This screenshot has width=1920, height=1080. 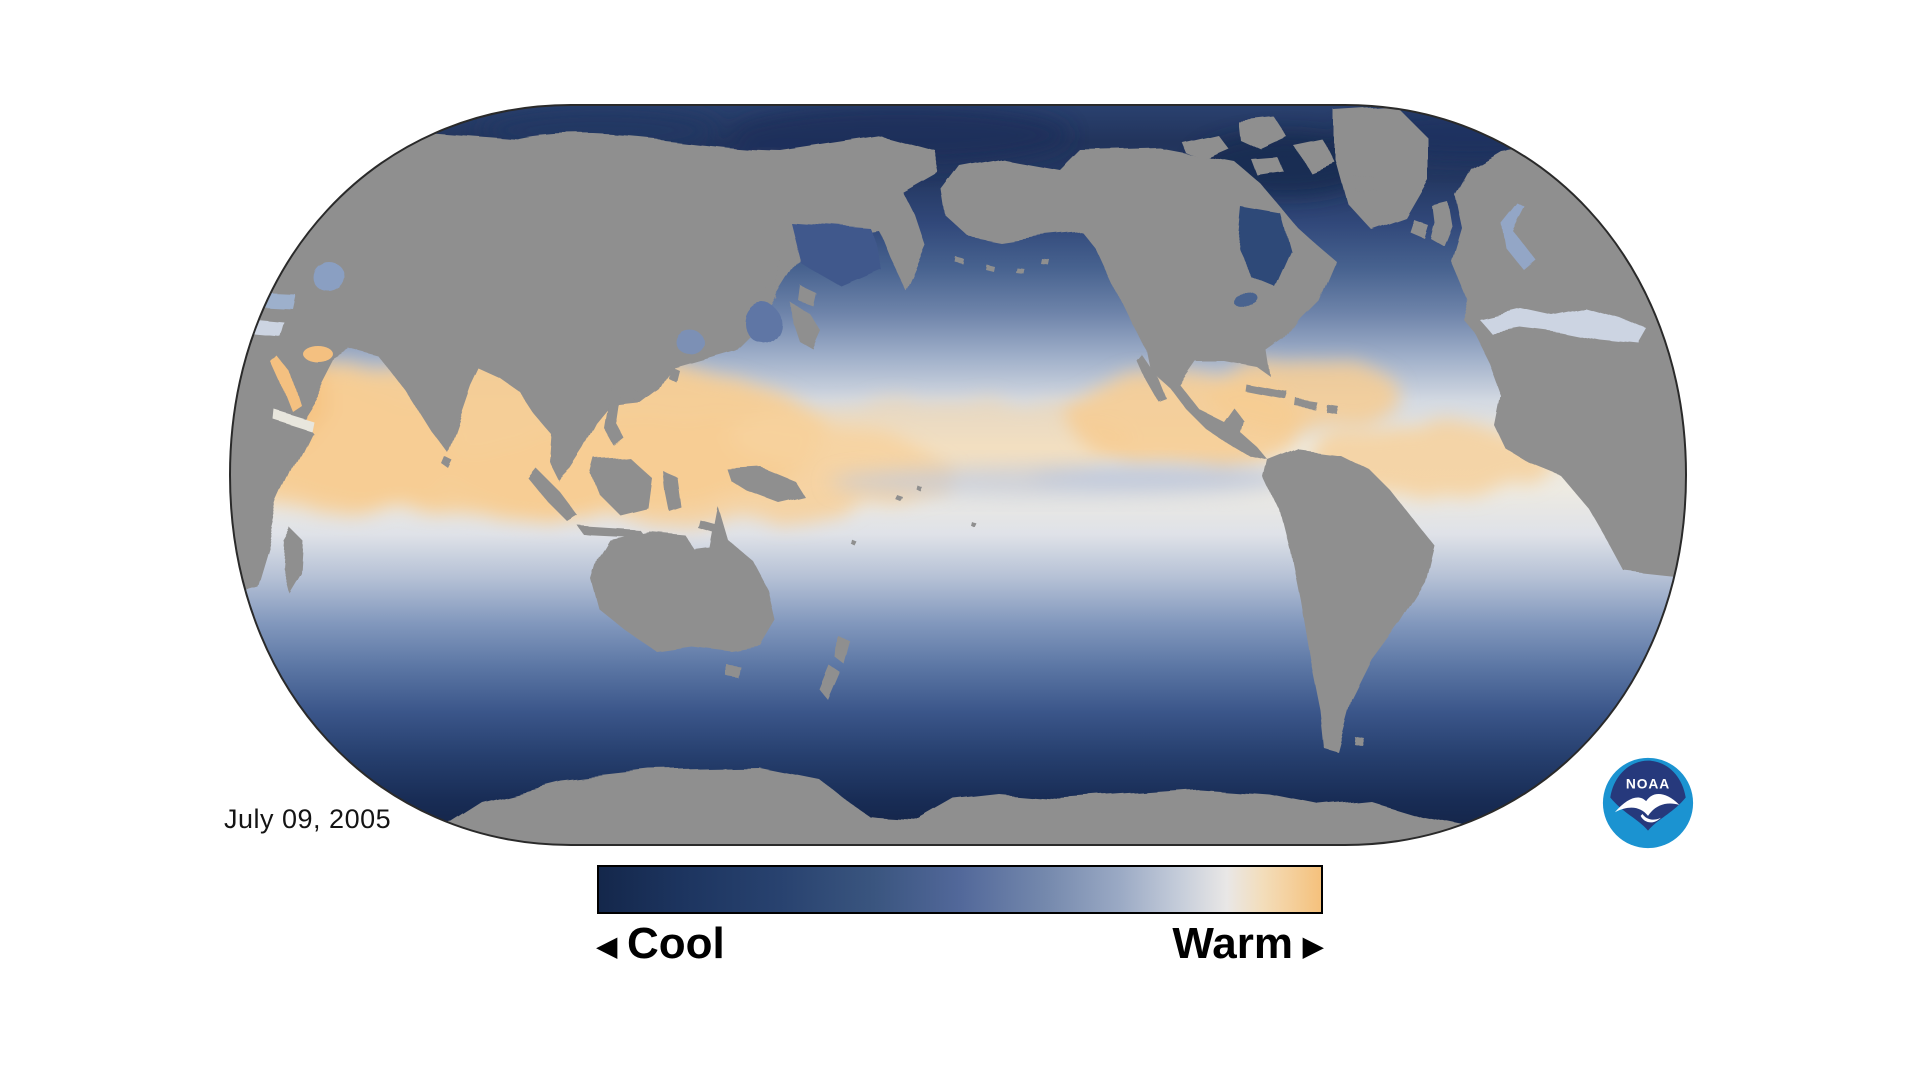 I want to click on warm-arrow-icon: ▶, so click(x=1313, y=946).